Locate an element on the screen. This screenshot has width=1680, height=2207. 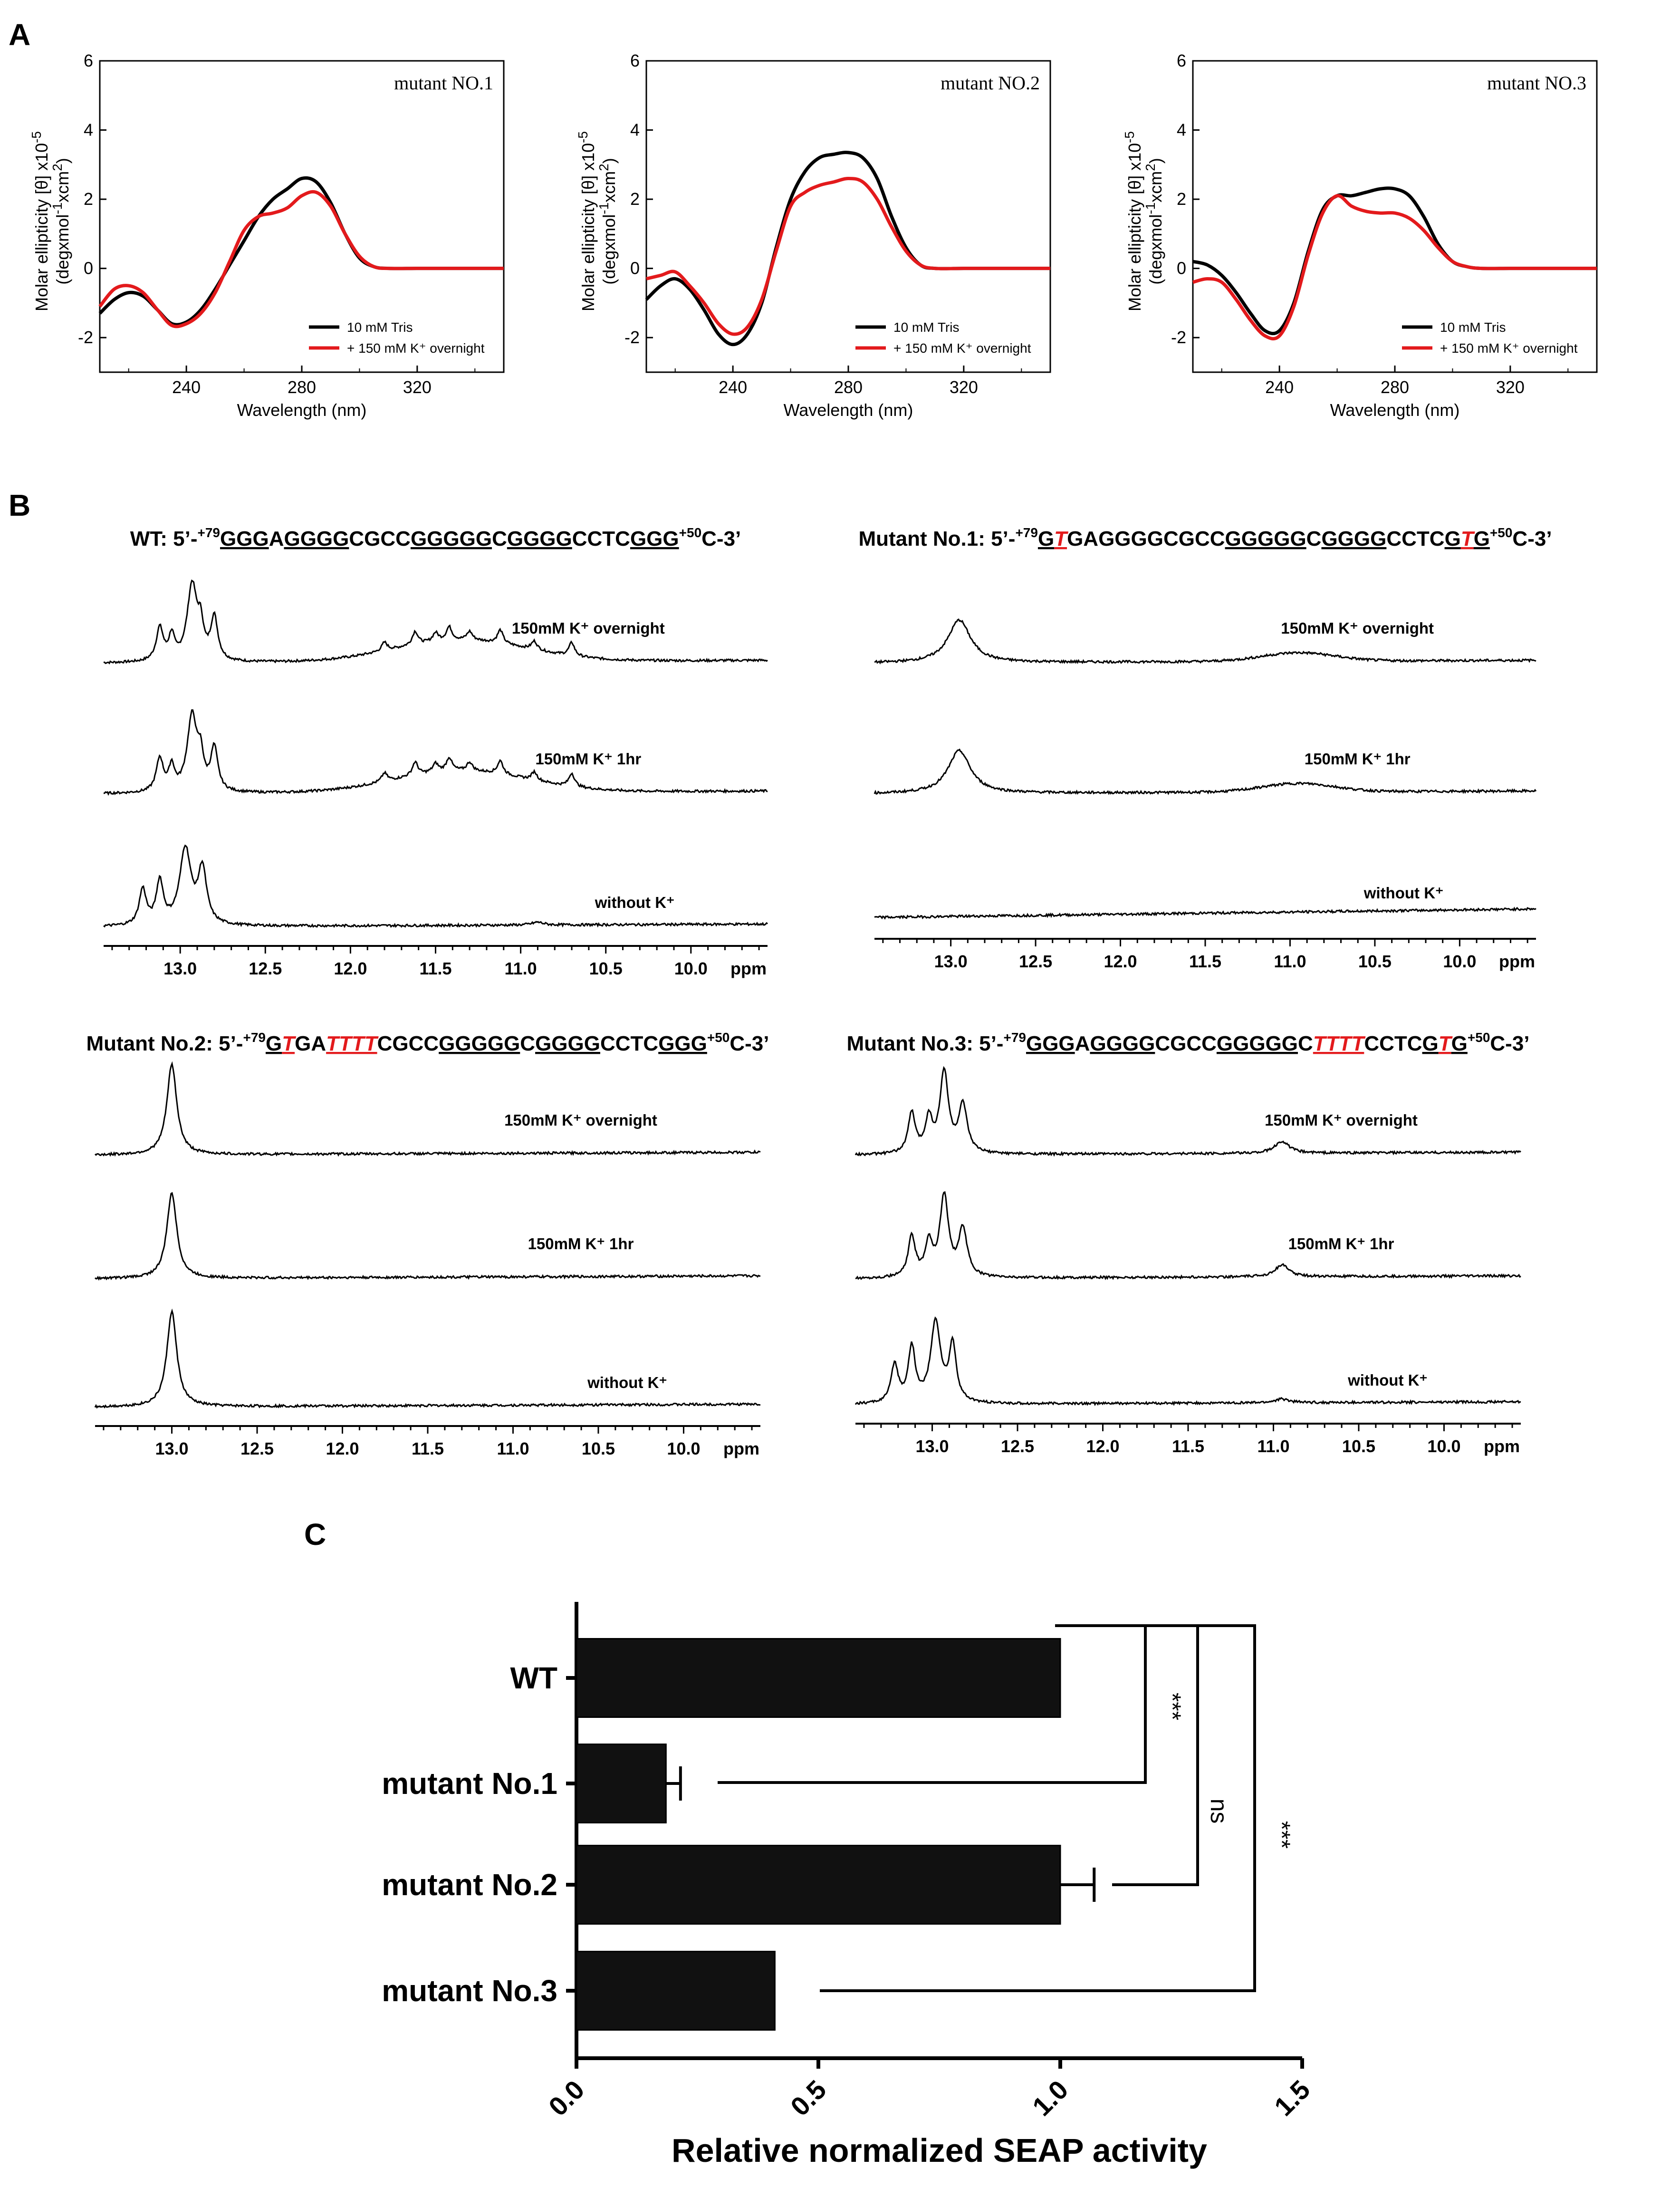
nmr-condition-label: 150mM K⁺ overnight is located at coordinates (1357, 628).